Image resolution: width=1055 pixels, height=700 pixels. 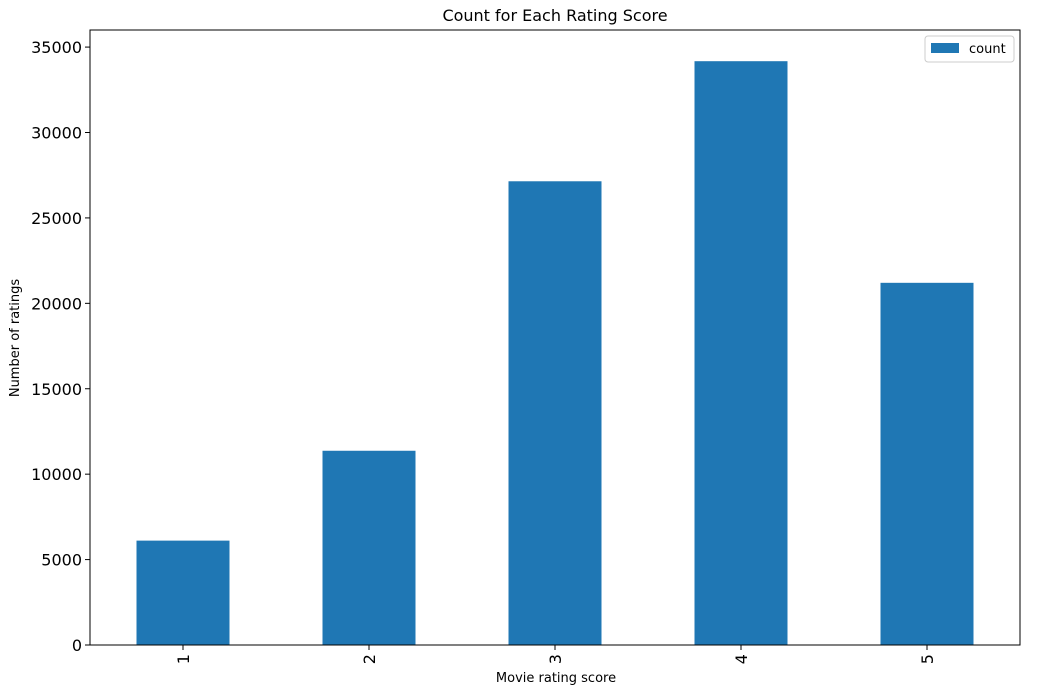 I want to click on y-tick-label: 25000, so click(x=56, y=218).